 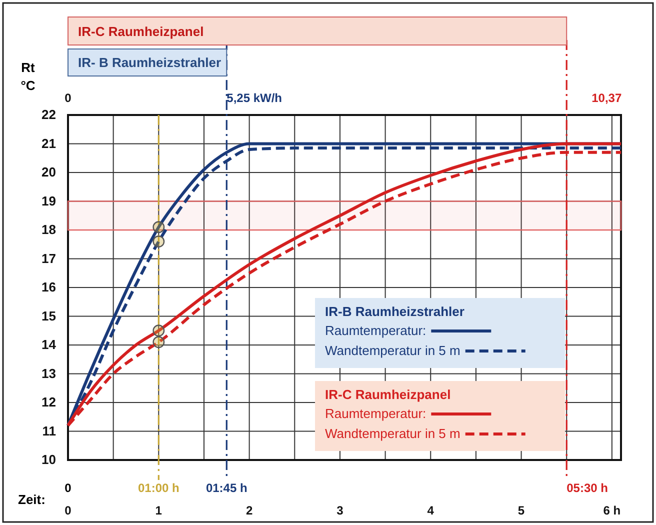 I want to click on annotation: IR-C Raumheizpanel, so click(x=388, y=394).